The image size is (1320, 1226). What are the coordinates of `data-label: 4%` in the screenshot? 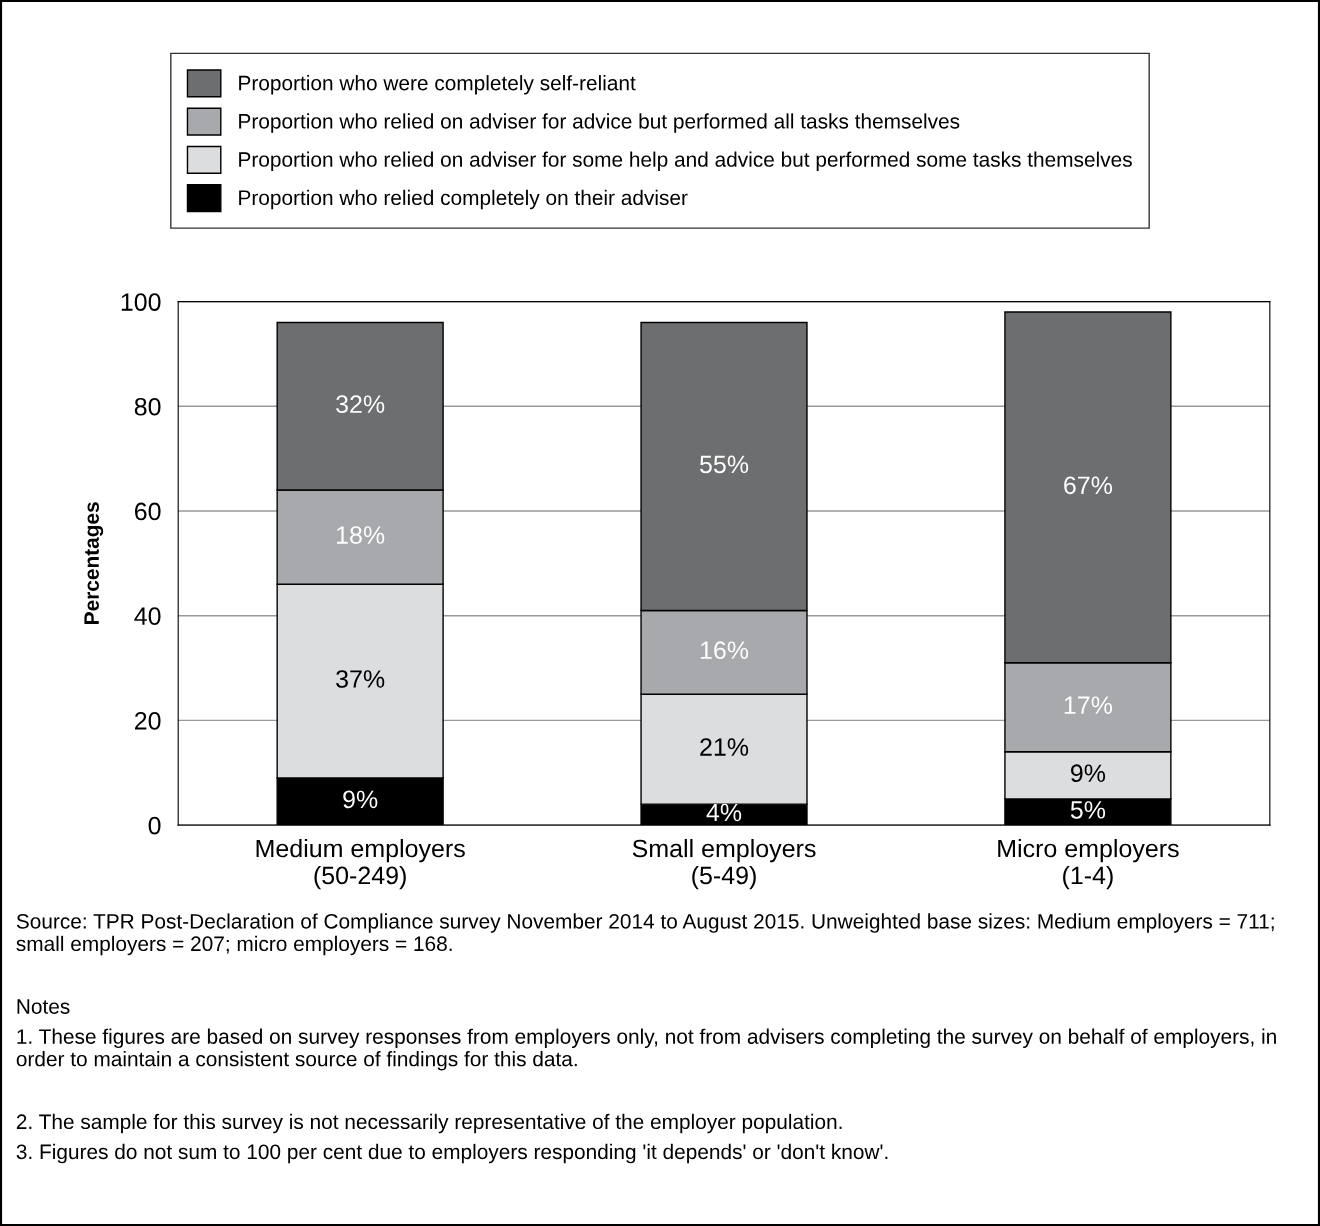 It's located at (724, 812).